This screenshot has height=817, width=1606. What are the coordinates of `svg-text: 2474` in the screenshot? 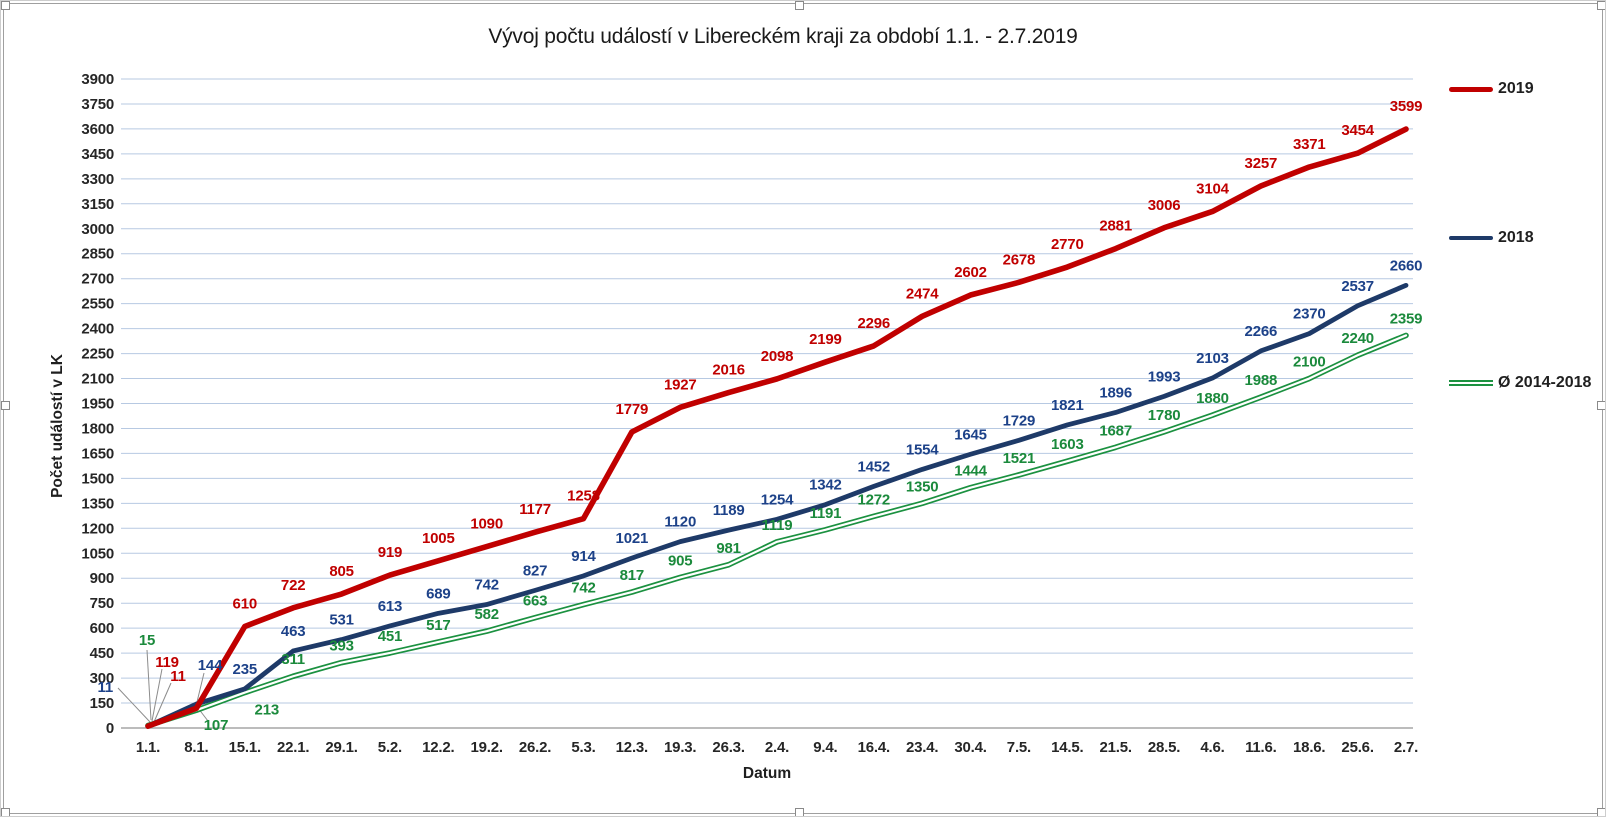 It's located at (922, 293).